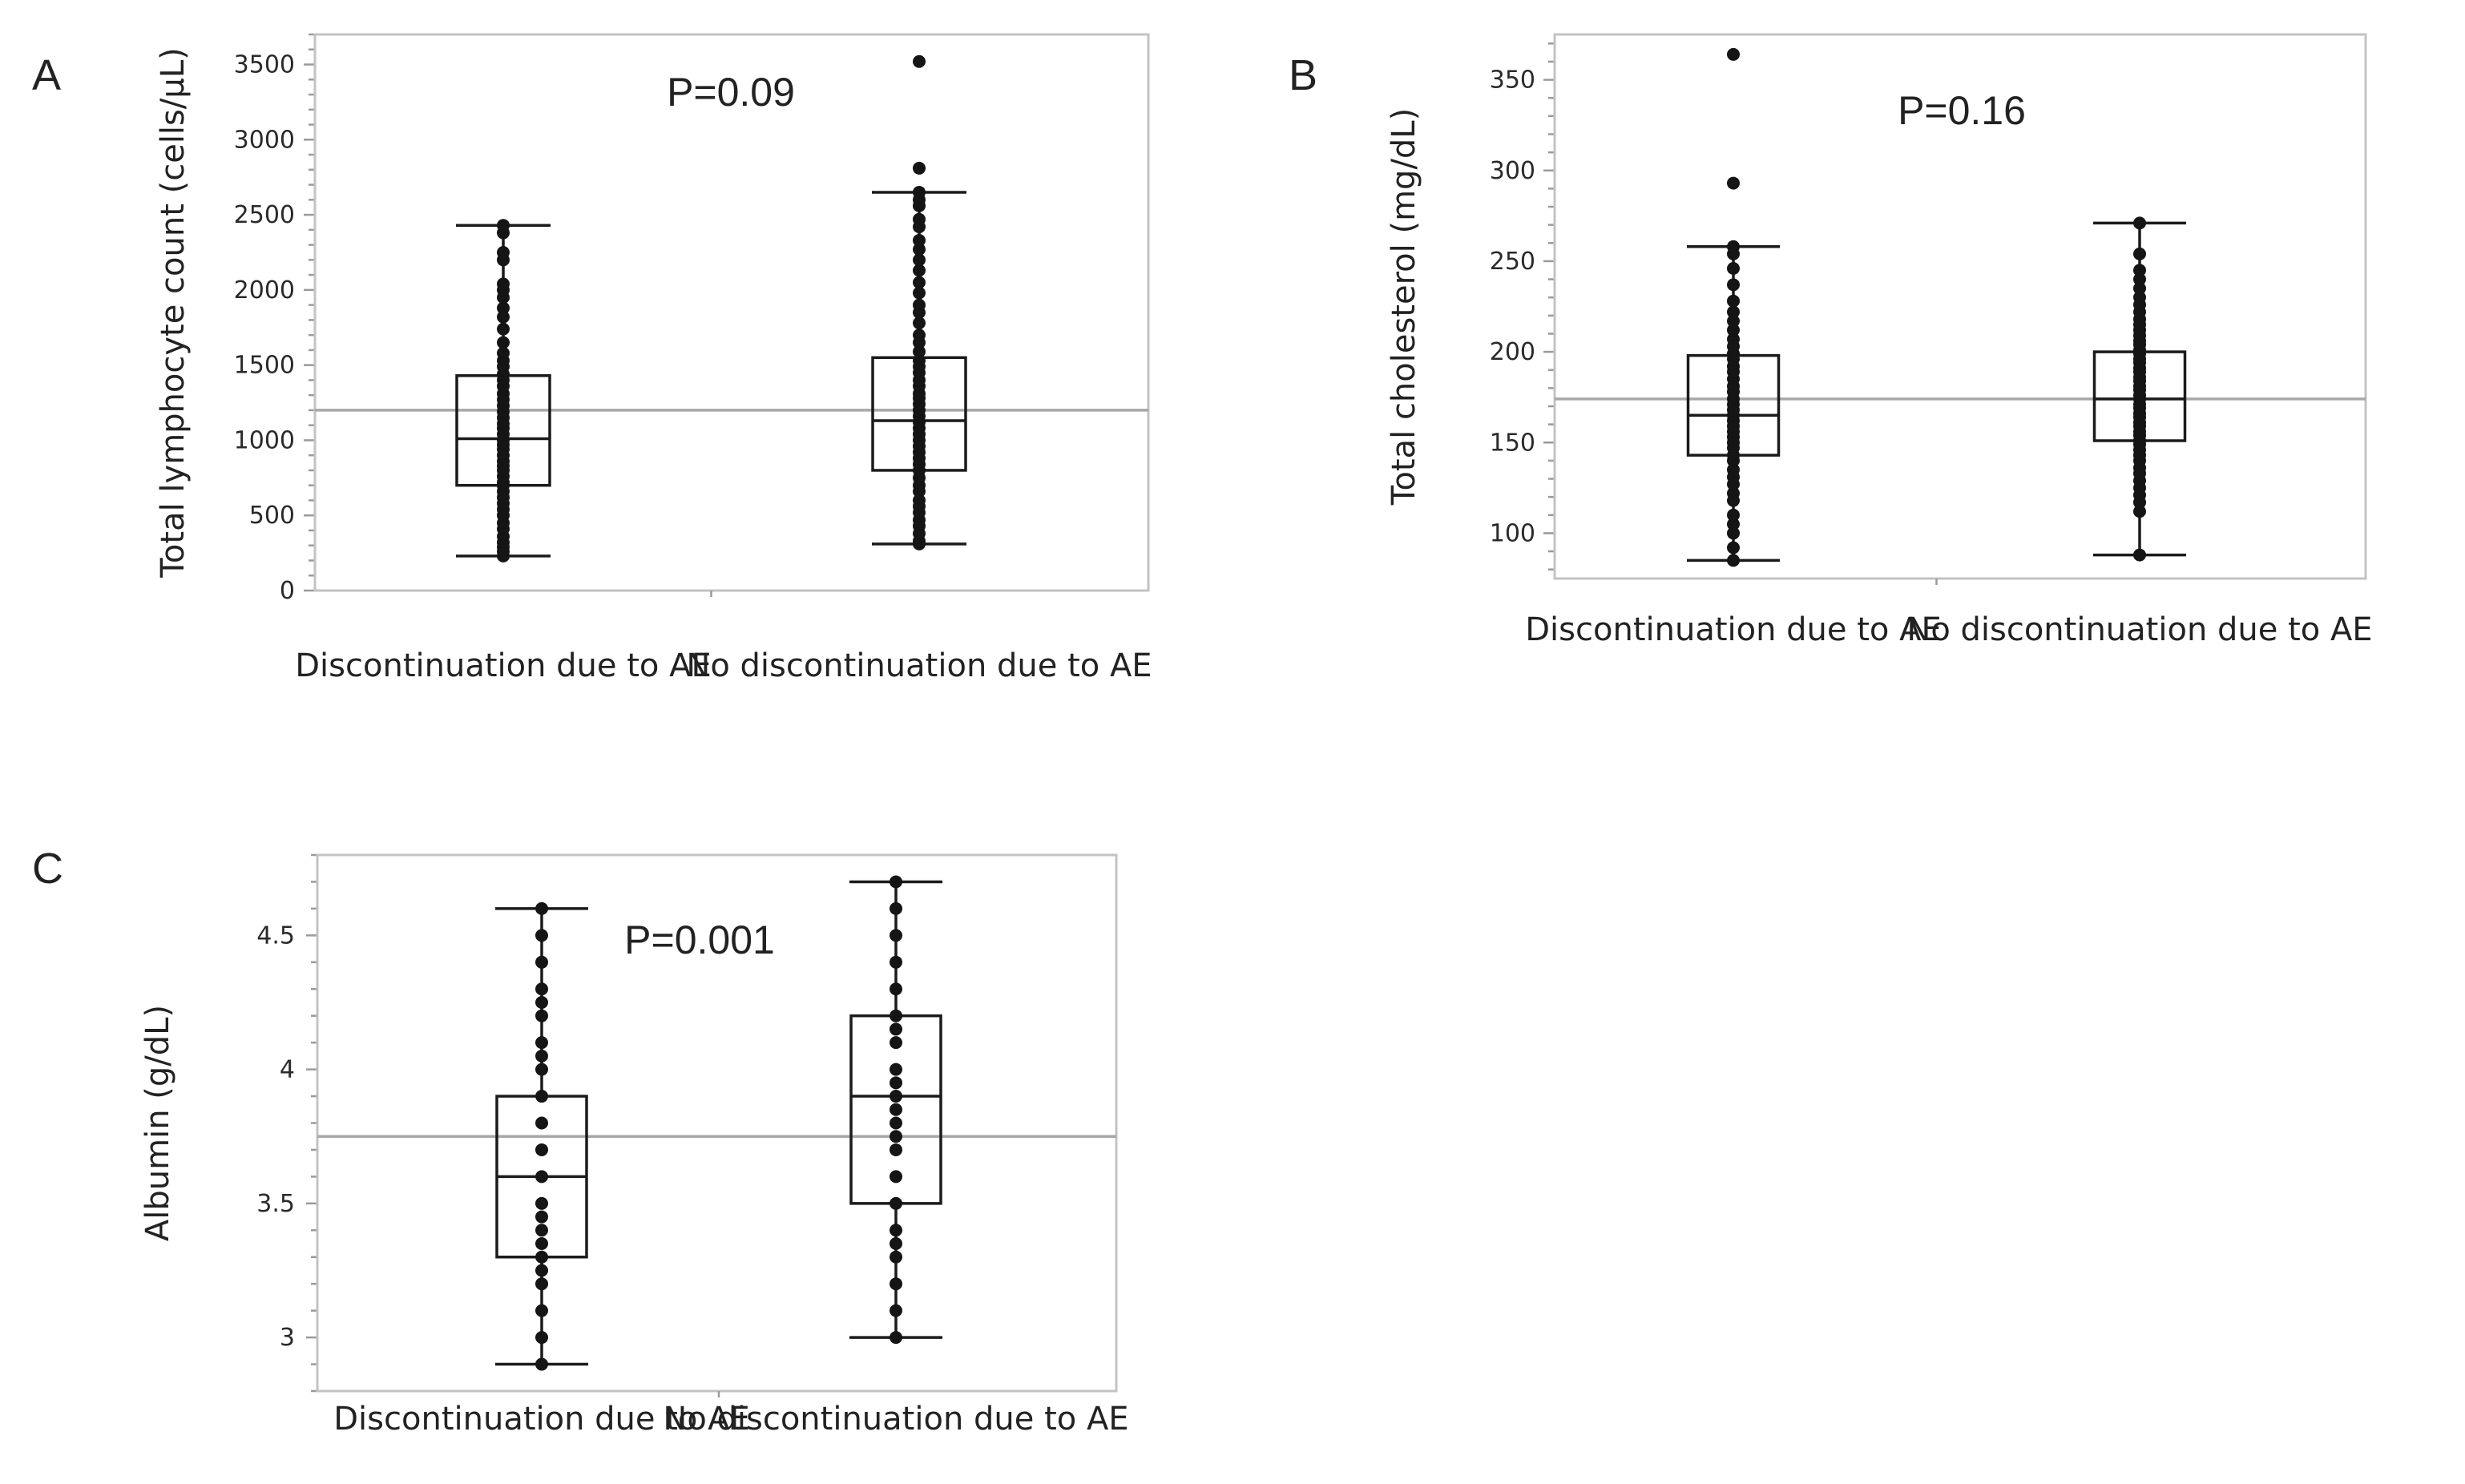  Describe the element at coordinates (264, 65) in the screenshot. I see `y-tick-label: 3500` at that location.